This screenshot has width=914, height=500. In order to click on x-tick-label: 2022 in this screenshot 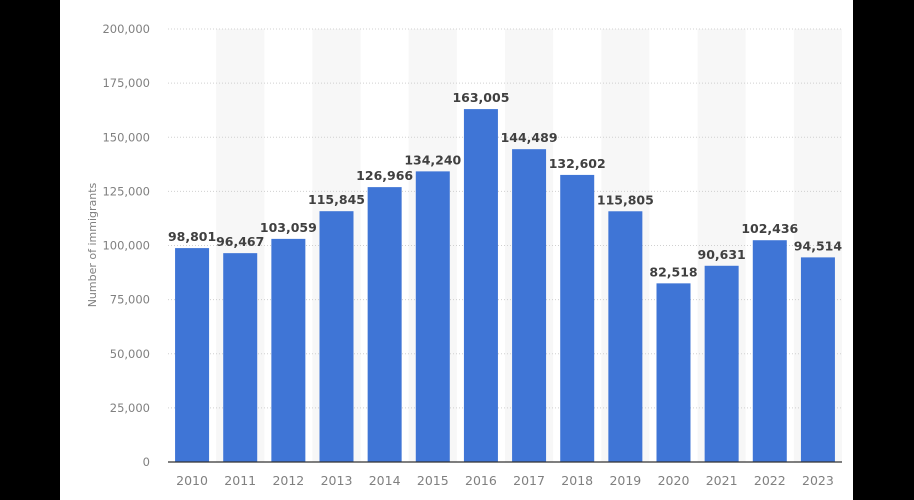, I will do `click(770, 480)`.